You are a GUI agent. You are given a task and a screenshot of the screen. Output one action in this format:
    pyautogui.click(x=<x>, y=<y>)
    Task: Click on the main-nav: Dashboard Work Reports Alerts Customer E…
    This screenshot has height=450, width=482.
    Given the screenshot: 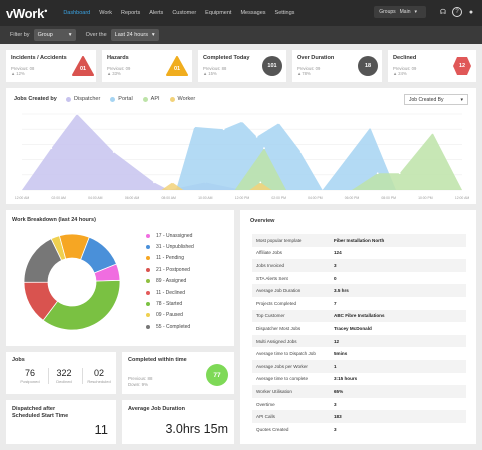 What is the action you would take?
    pyautogui.click(x=183, y=13)
    